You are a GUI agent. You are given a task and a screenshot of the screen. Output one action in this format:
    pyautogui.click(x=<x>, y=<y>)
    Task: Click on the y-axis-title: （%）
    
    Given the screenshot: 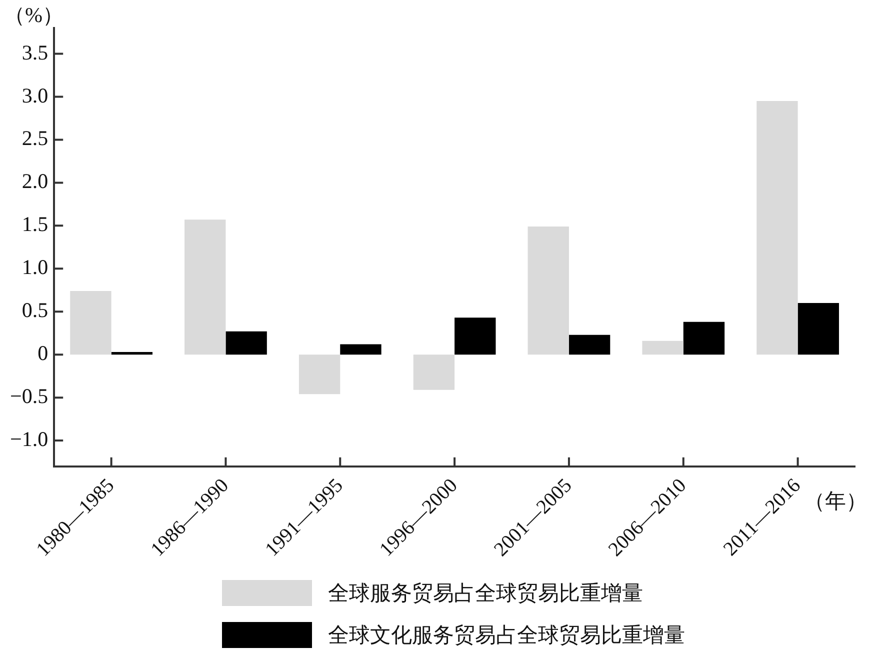 What is the action you would take?
    pyautogui.click(x=34, y=15)
    